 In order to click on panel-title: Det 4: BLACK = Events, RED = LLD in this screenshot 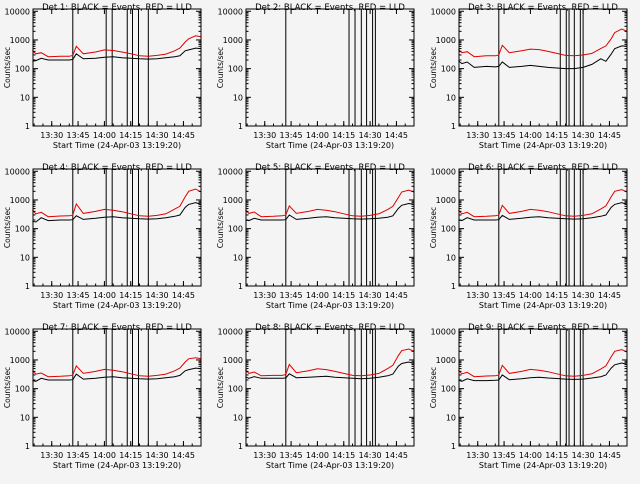, I will do `click(117, 168)`.